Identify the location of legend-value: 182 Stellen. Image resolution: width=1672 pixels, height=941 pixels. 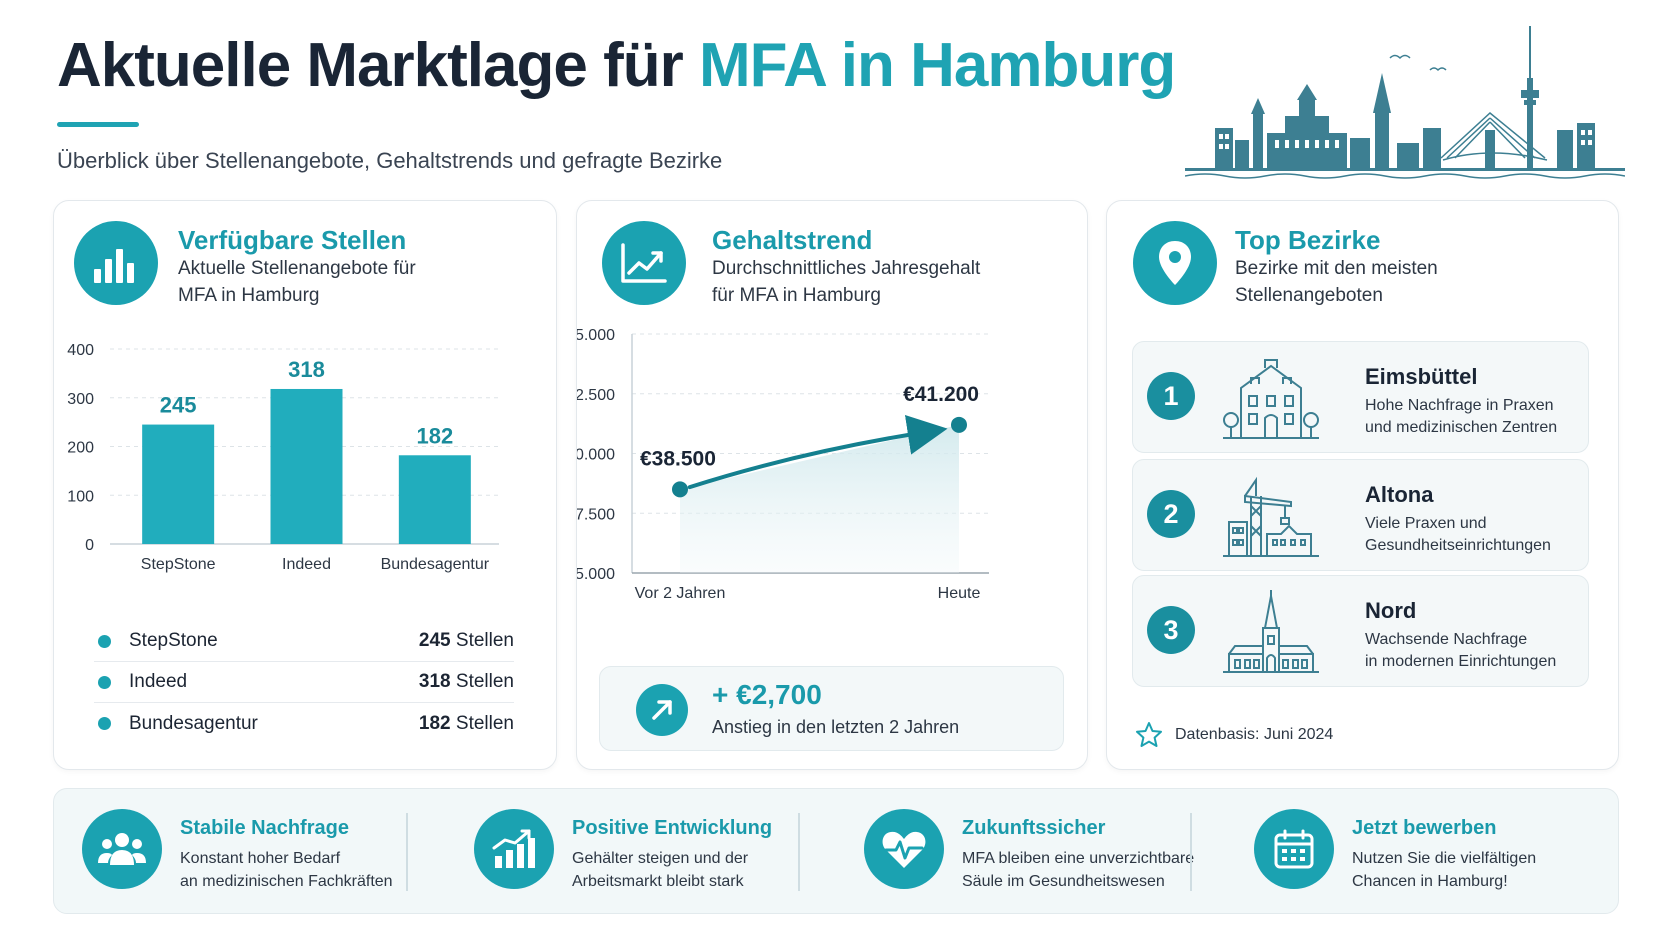
(466, 723).